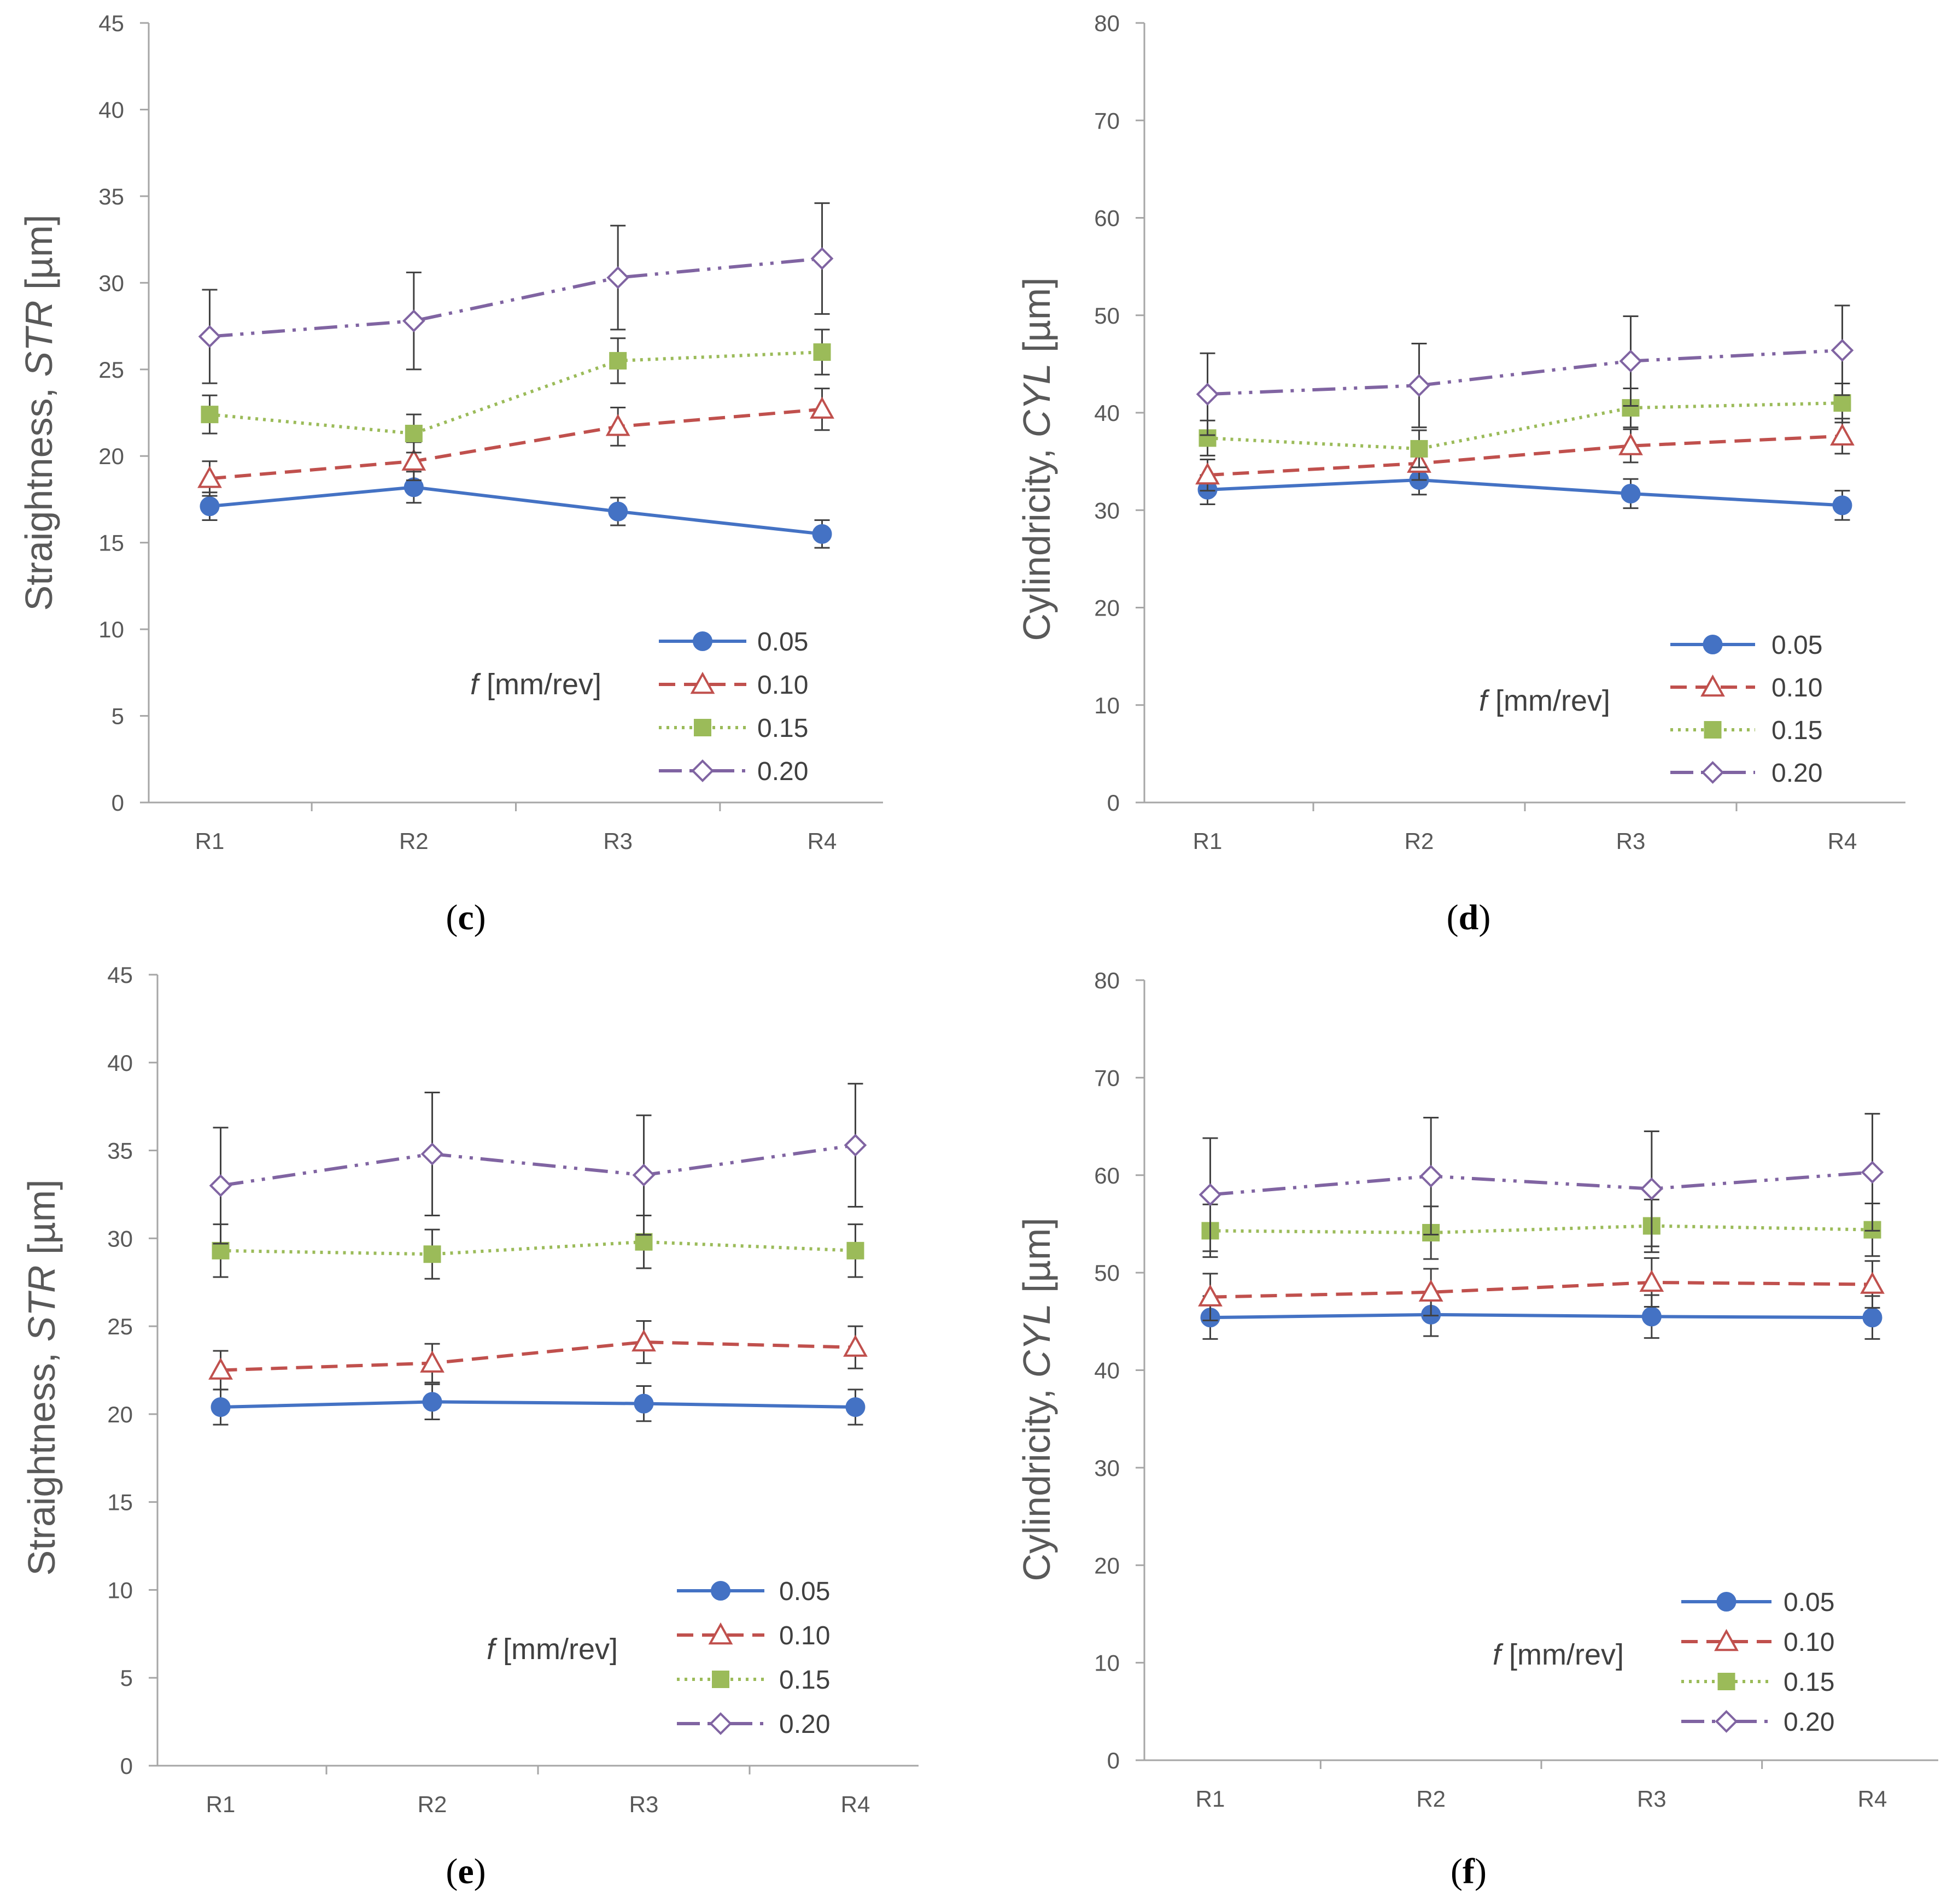 The width and height of the screenshot is (1947, 1904). What do you see at coordinates (1525, 370) in the screenshot?
I see `series-0.20` at bounding box center [1525, 370].